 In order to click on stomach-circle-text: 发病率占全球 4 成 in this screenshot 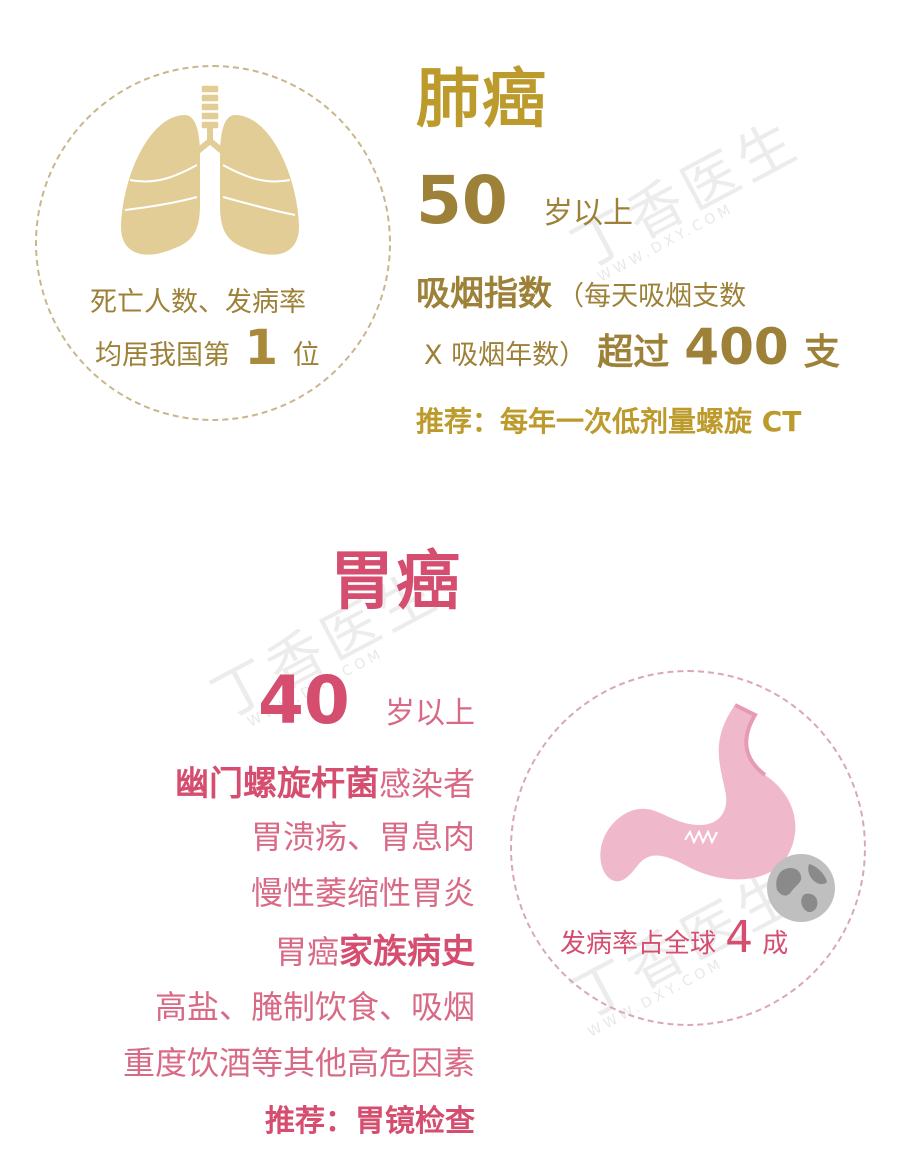, I will do `click(674, 937)`.